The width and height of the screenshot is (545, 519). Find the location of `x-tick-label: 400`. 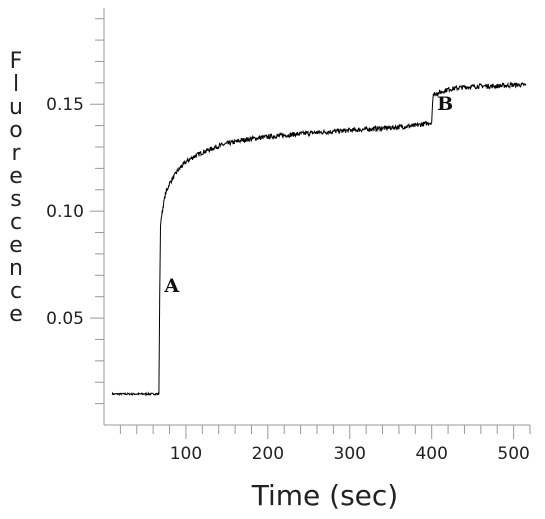

x-tick-label: 400 is located at coordinates (431, 454).